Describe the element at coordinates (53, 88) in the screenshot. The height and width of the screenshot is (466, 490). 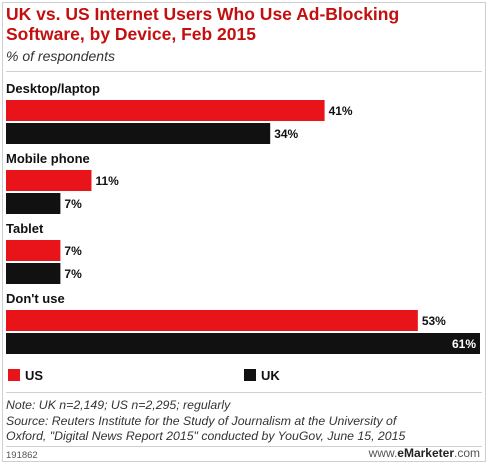
I see `category-label: Desktop/laptop` at that location.